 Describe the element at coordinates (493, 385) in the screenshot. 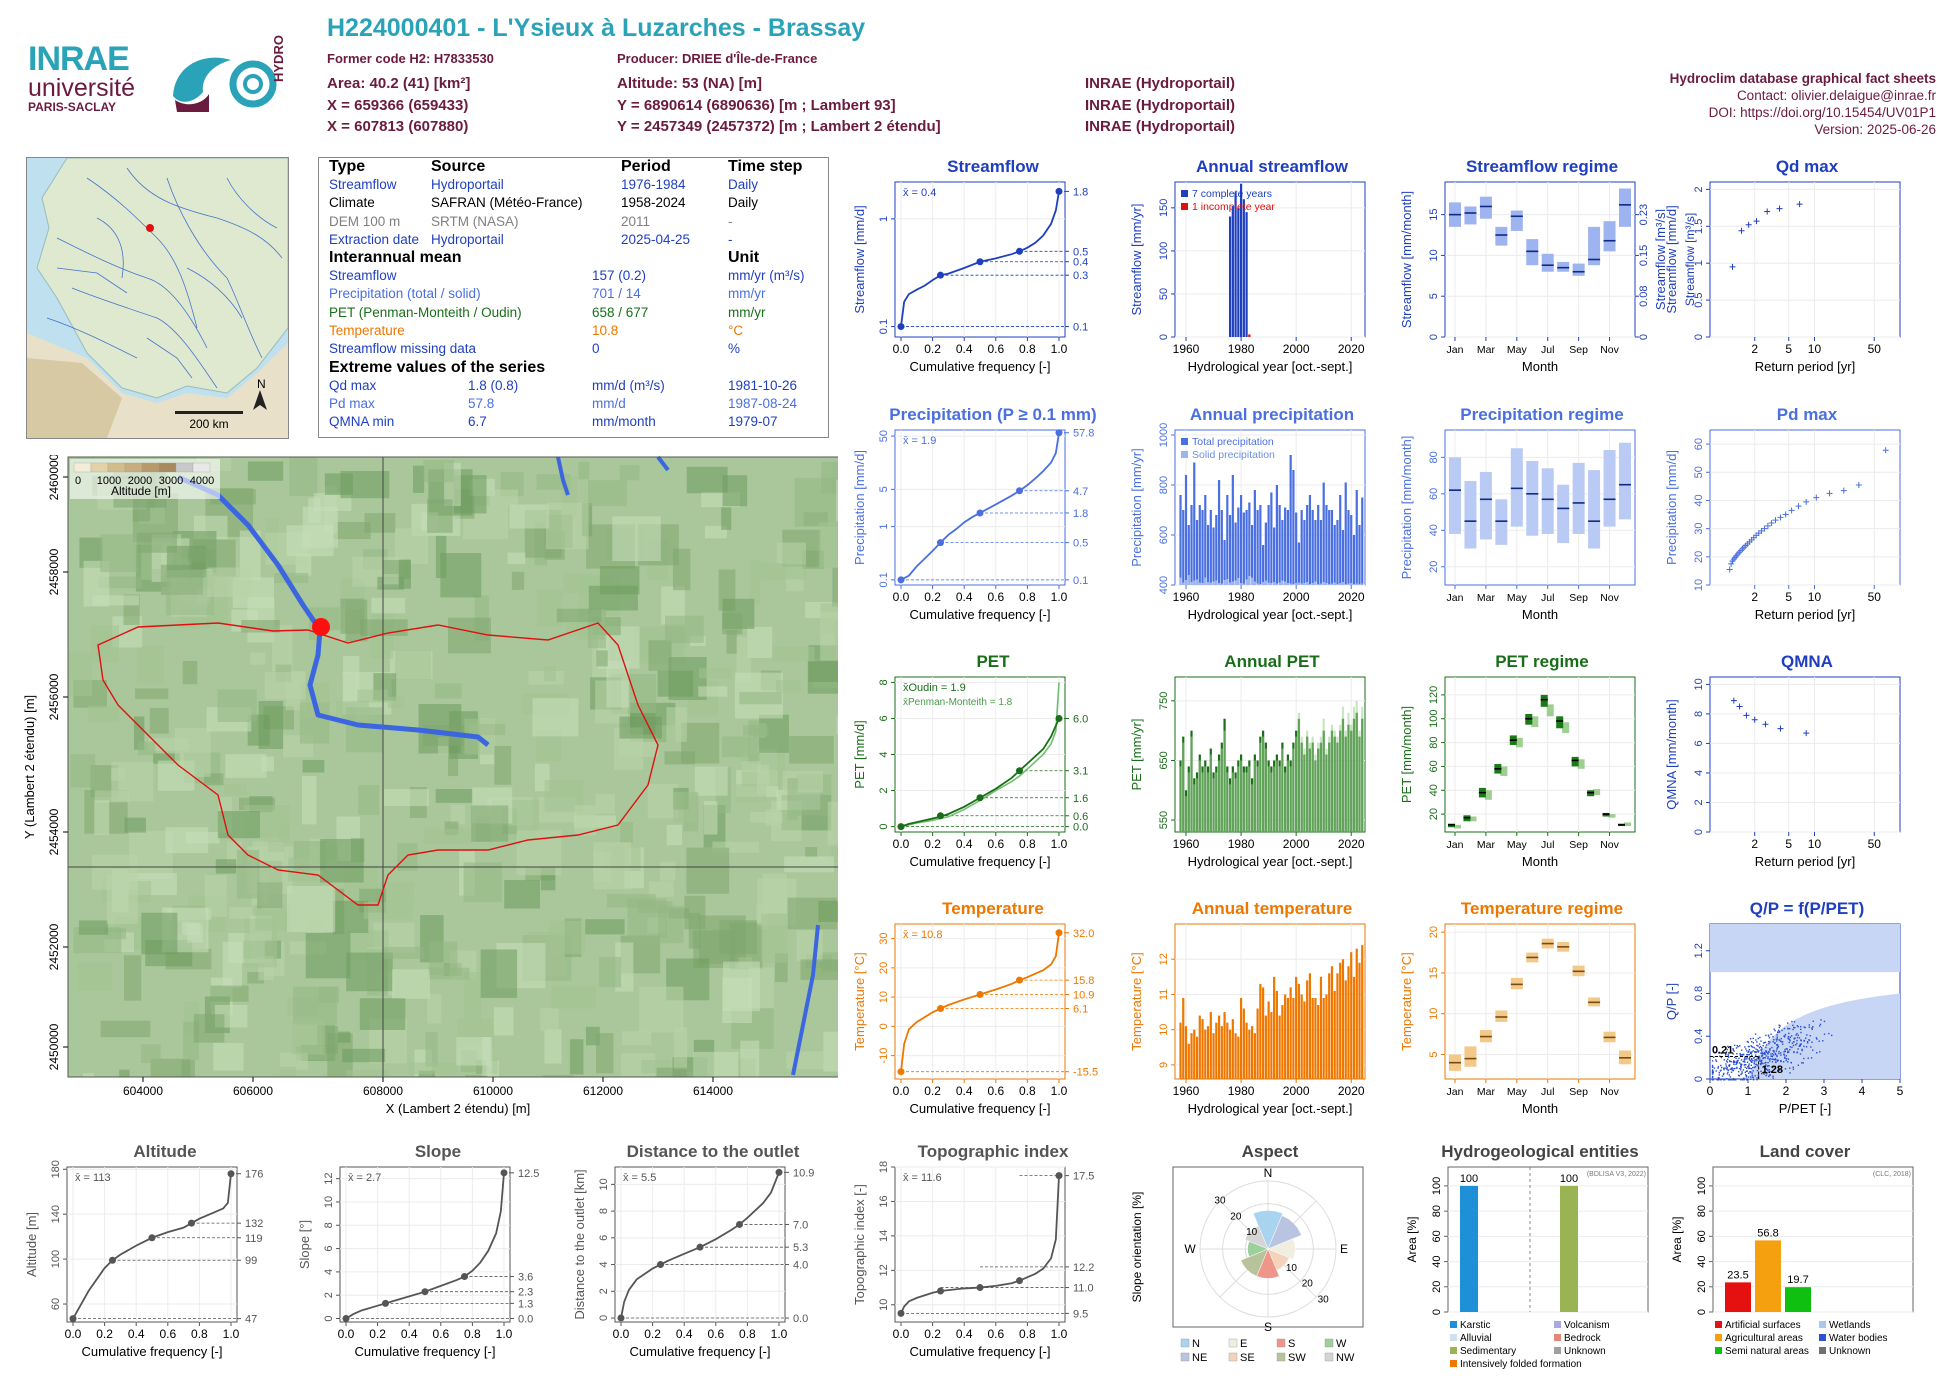

I see `extreme-value: 1.8 (0.8)` at that location.